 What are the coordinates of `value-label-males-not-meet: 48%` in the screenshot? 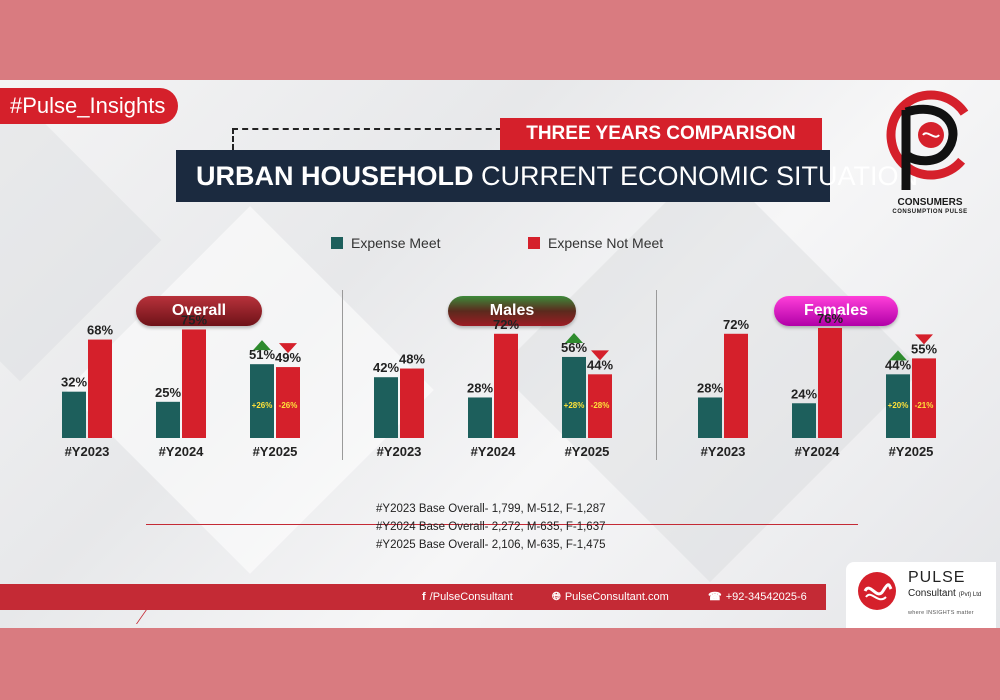 It's located at (412, 359).